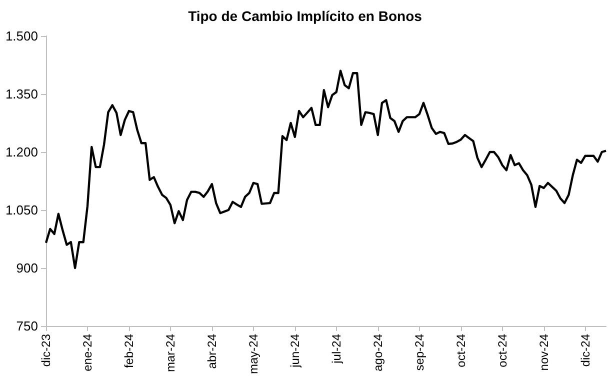  Describe the element at coordinates (27, 268) in the screenshot. I see `y-tick-label: 900` at that location.